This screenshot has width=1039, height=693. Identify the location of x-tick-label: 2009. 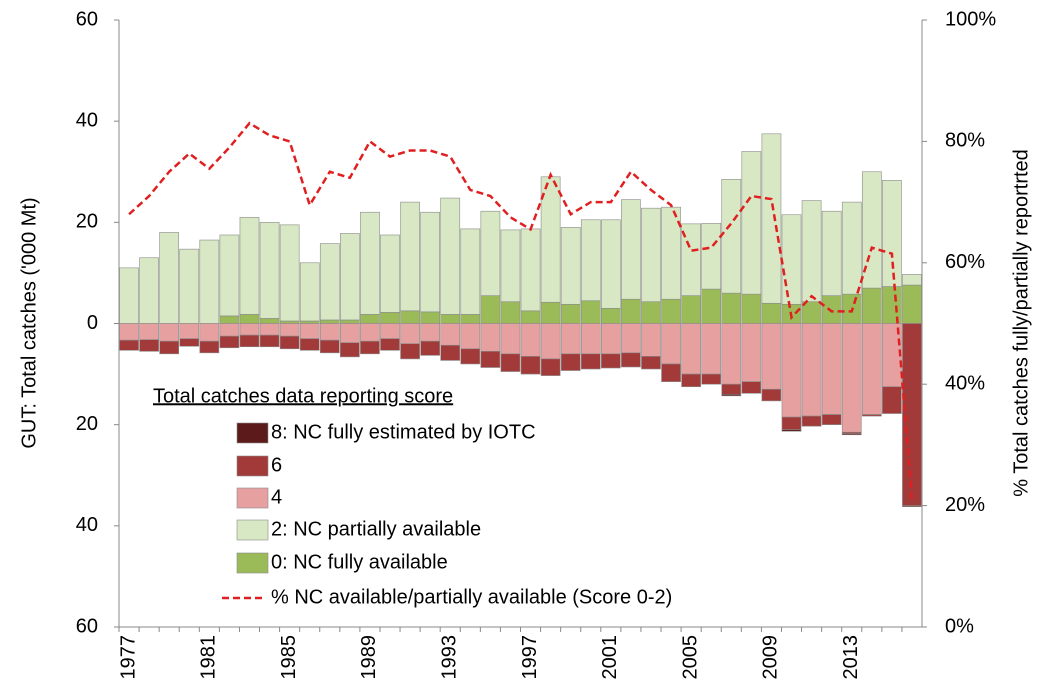
(771, 657).